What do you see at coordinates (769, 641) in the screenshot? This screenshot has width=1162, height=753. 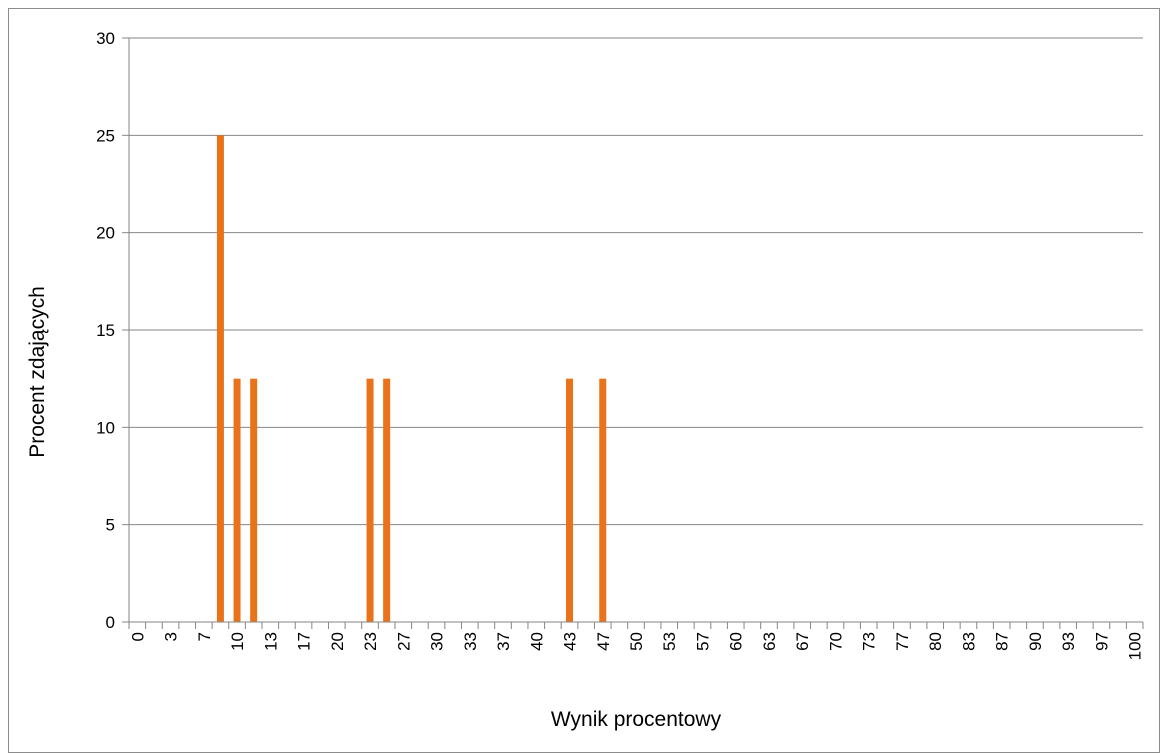 I see `x-tick-label: 63` at bounding box center [769, 641].